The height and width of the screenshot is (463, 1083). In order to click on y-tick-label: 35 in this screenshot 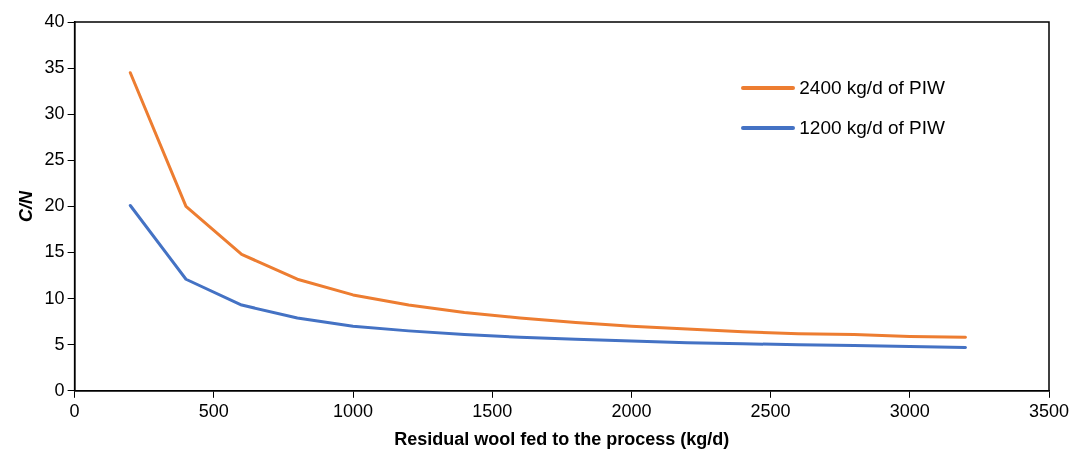, I will do `click(54, 67)`.